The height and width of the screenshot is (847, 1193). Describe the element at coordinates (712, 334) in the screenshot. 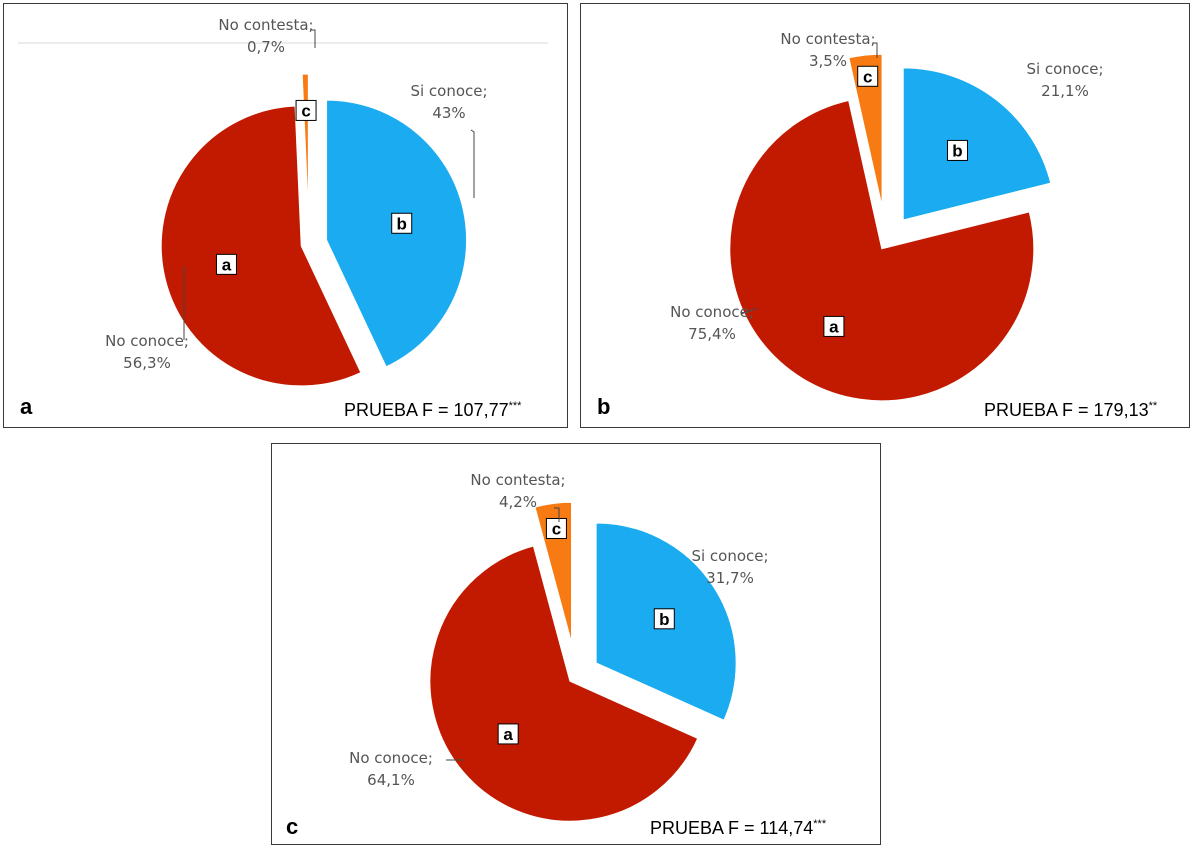

I see `slice-value-label: 75,4%` at that location.